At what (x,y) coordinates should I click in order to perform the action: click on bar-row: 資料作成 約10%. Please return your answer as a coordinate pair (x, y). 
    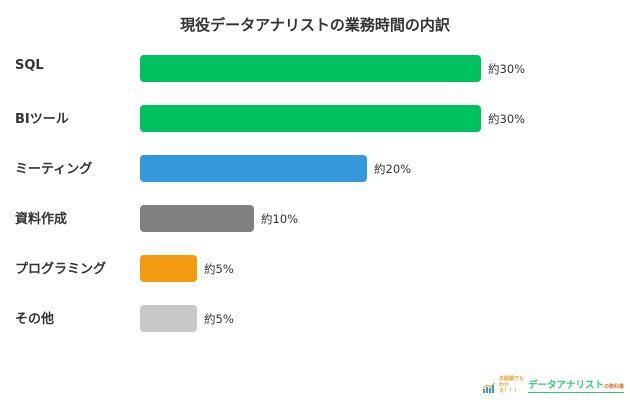
    Looking at the image, I should click on (315, 219).